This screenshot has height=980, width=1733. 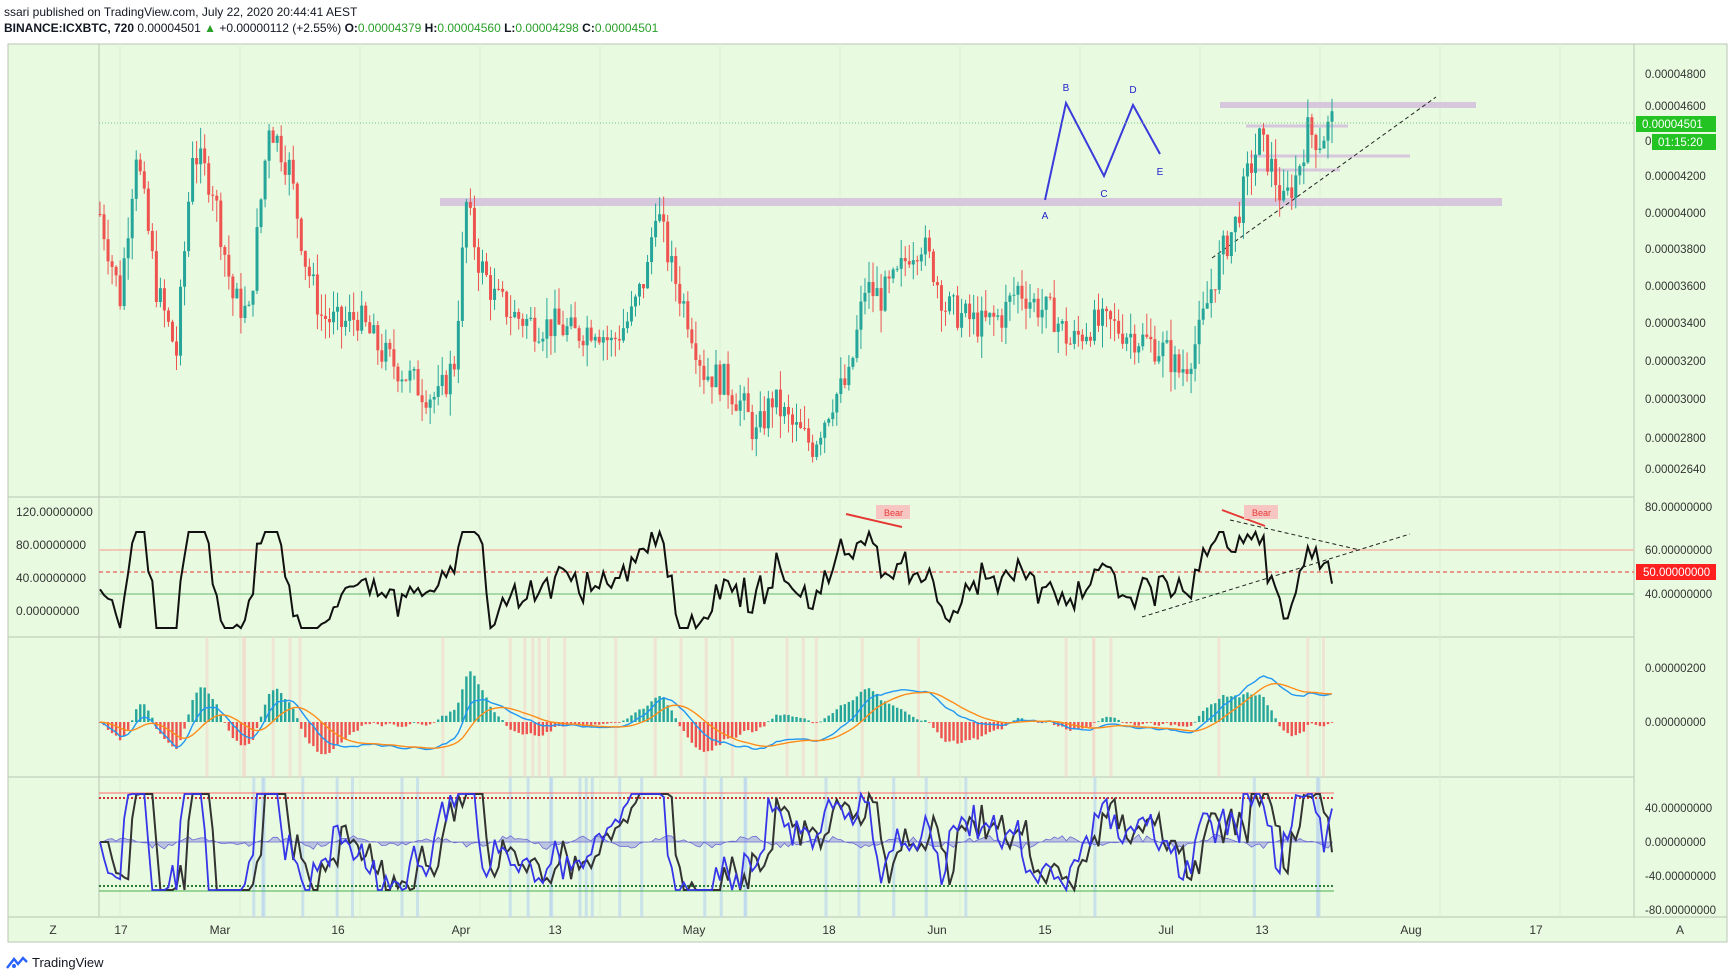 I want to click on bear-tag-1-label: Bear, so click(x=893, y=513).